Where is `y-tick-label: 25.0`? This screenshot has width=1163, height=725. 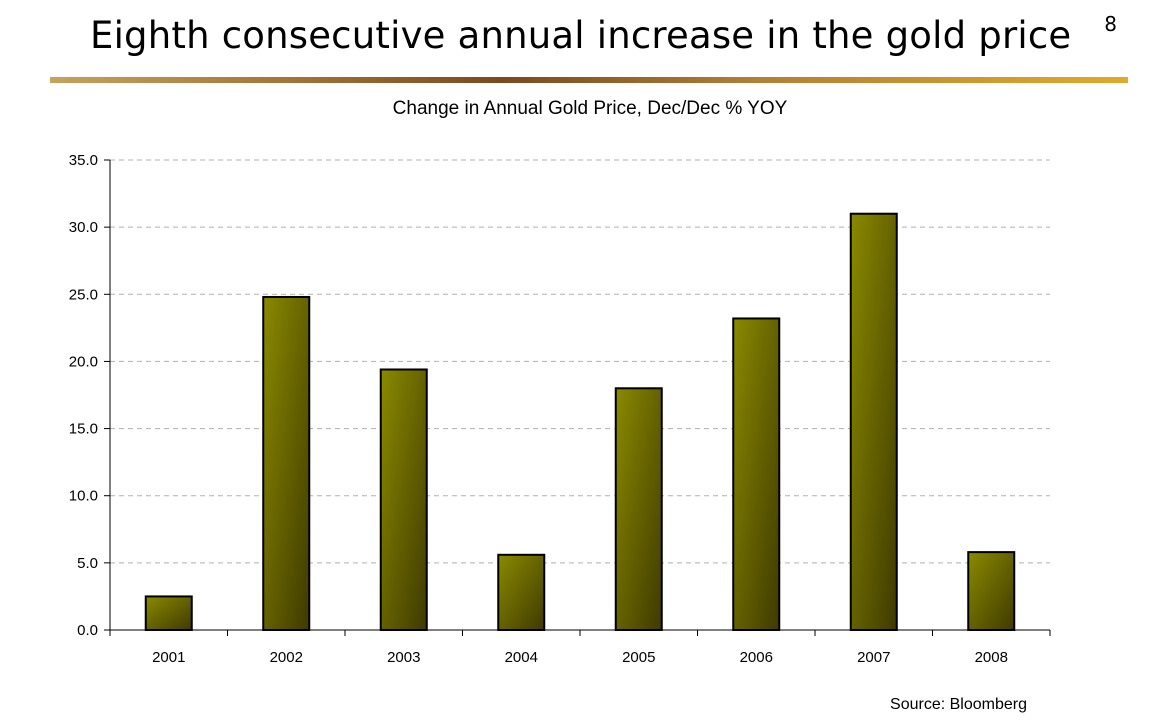 y-tick-label: 25.0 is located at coordinates (83, 294).